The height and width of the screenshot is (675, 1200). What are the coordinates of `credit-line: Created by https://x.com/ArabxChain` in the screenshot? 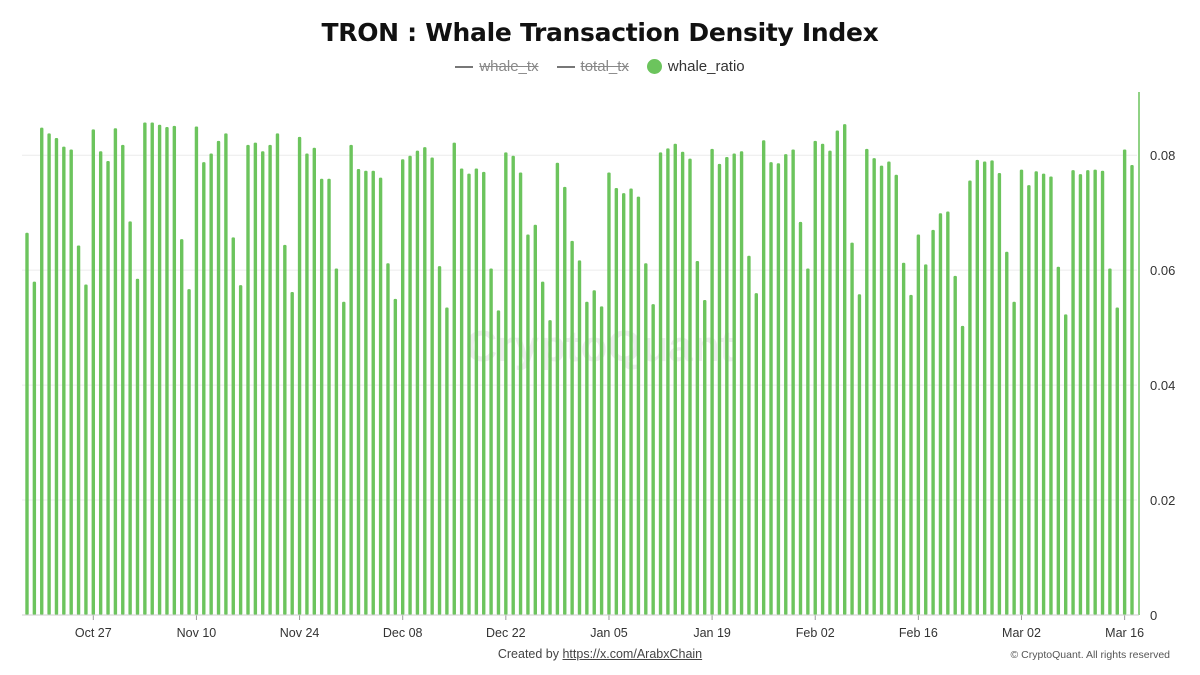 It's located at (600, 654).